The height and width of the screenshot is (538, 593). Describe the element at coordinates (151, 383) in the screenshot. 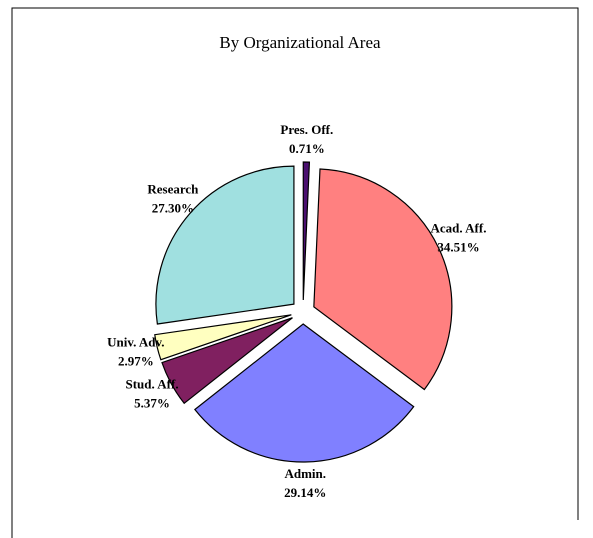

I see `slice-name: Stud. Aff.` at that location.